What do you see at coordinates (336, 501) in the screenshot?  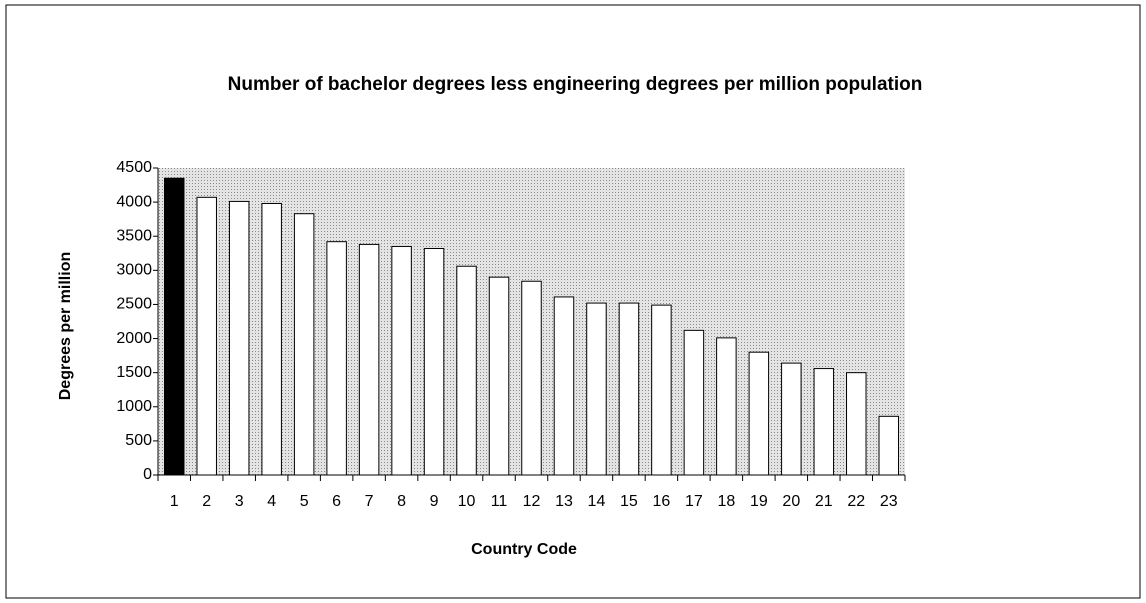 I see `x-tick-label: 6` at bounding box center [336, 501].